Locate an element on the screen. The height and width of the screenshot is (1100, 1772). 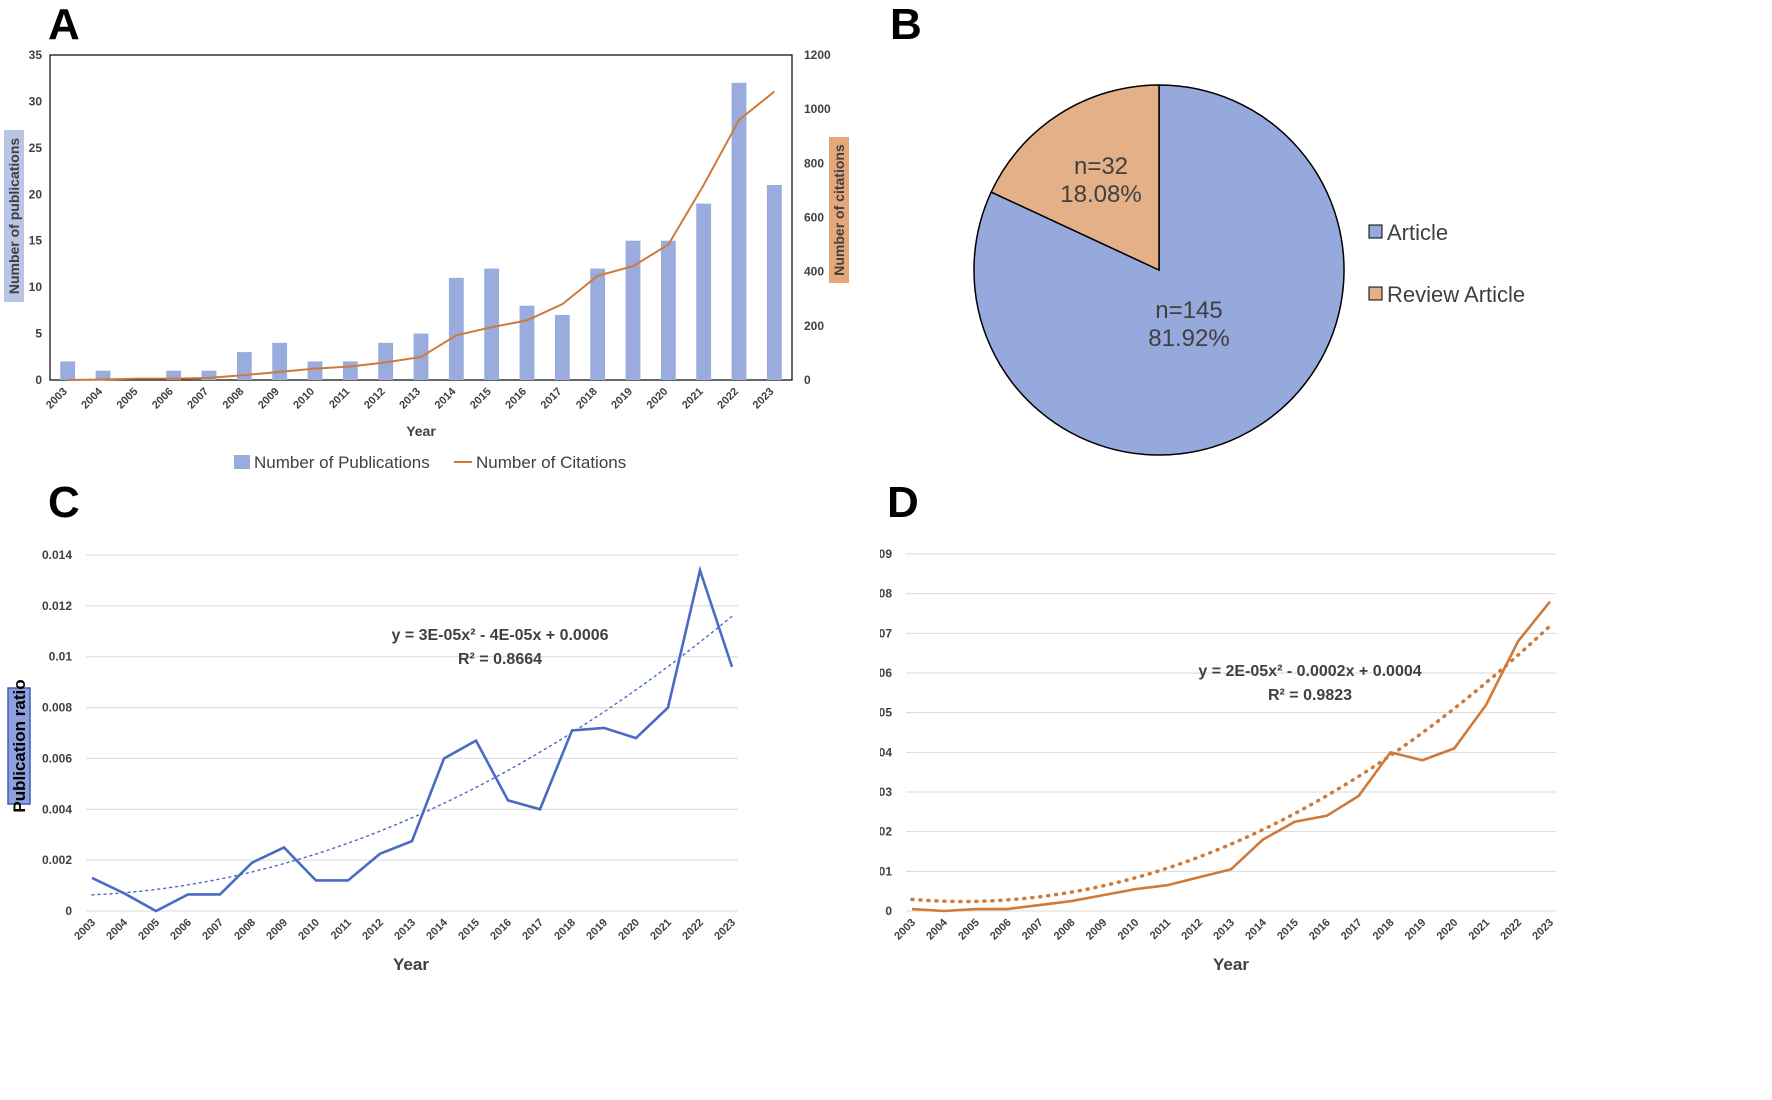
trendline is located at coordinates (1231, 764).